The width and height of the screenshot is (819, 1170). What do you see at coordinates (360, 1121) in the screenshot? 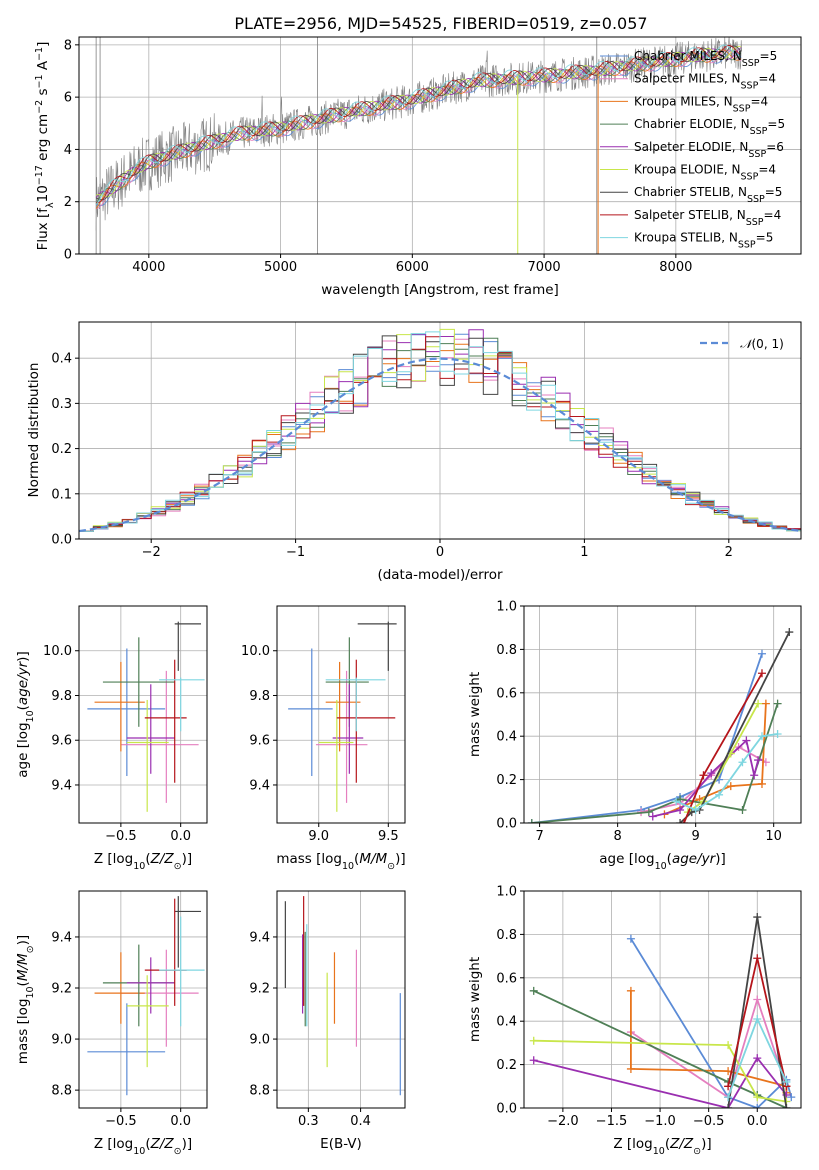
I see `x-tick-label: 0.4` at bounding box center [360, 1121].